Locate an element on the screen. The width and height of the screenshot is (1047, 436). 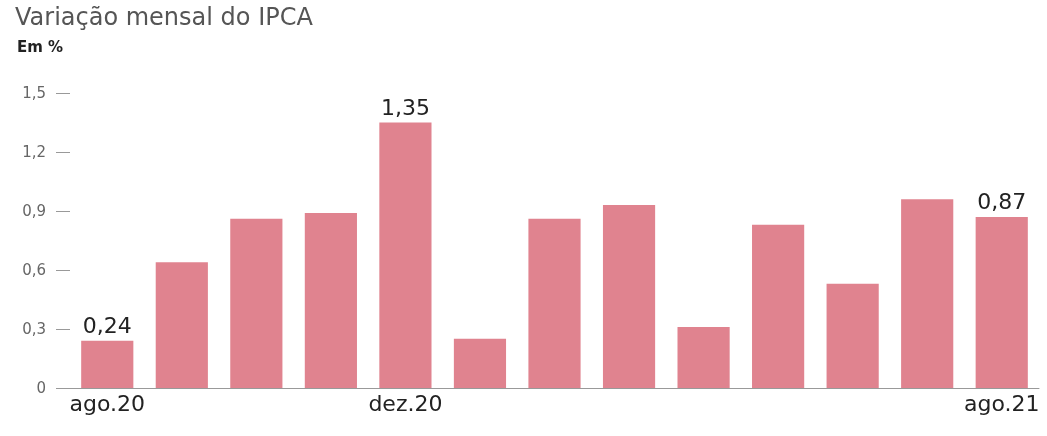
data-label: 0,87 is located at coordinates (1002, 202).